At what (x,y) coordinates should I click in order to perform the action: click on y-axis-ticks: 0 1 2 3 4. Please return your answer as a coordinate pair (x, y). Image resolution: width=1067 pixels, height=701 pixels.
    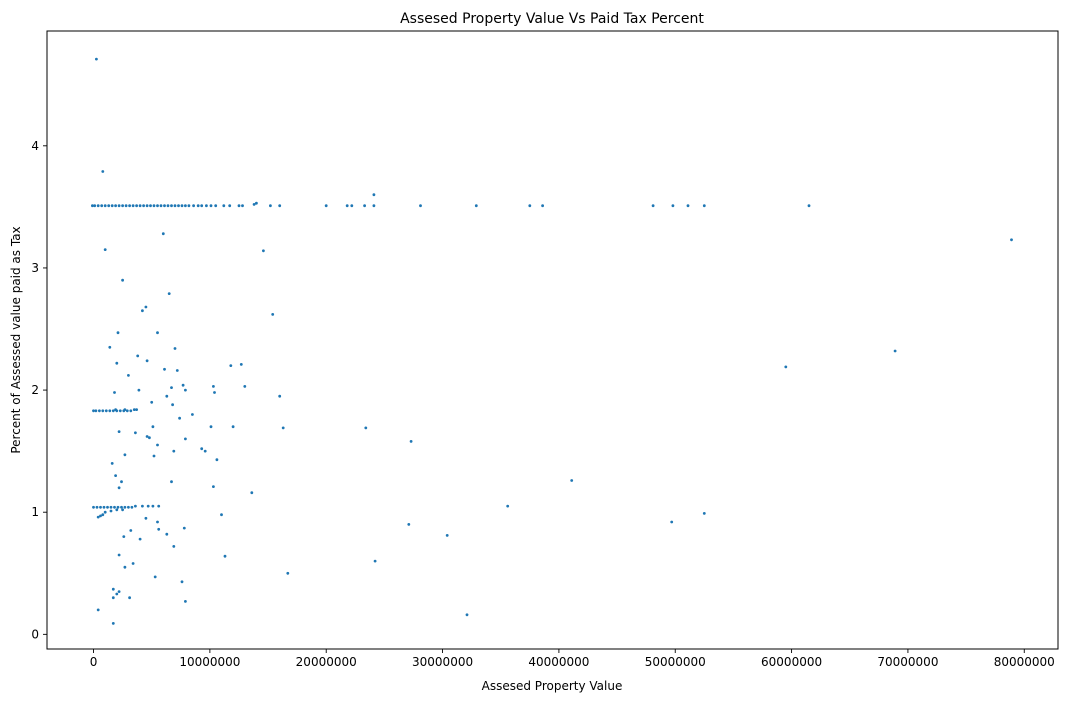
    Looking at the image, I should click on (39, 390).